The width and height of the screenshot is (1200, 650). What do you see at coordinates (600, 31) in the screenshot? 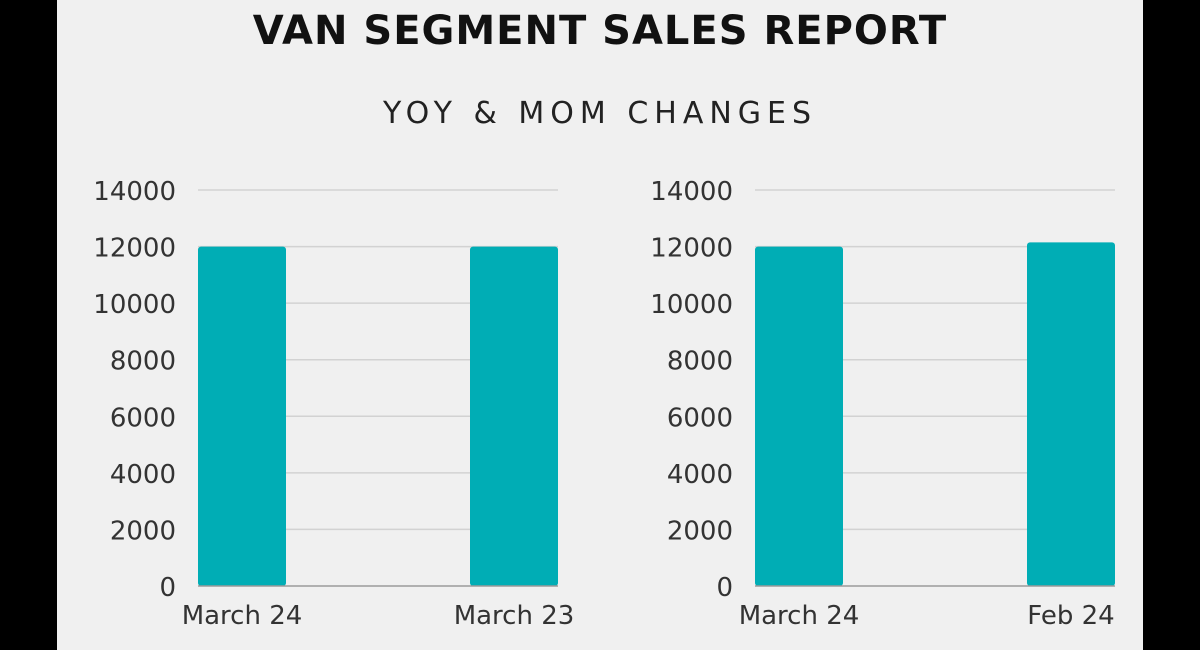
I see `report-title: VAN SEGMENT SALES REPORT` at bounding box center [600, 31].